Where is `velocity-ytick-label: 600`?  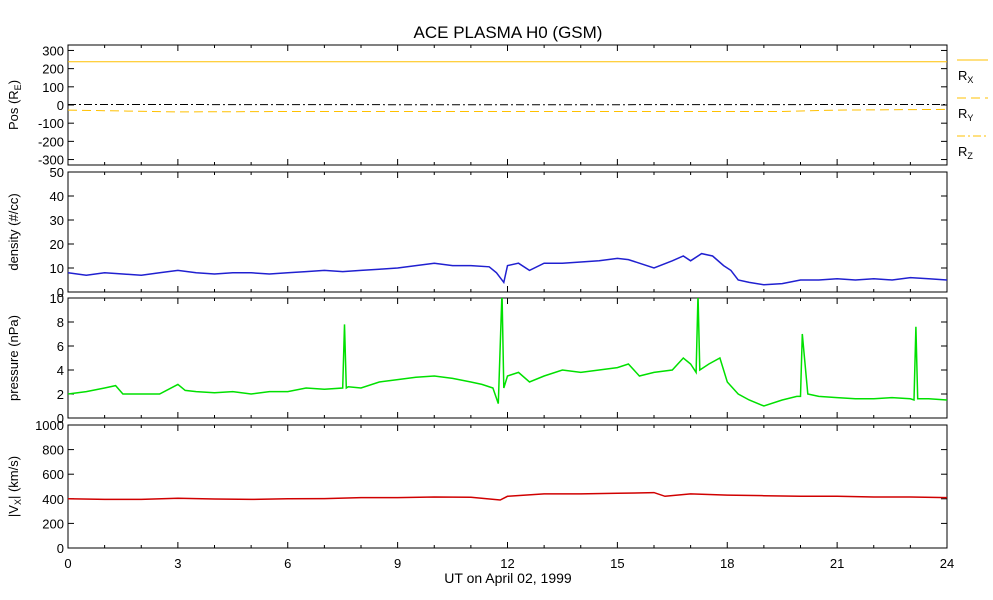
velocity-ytick-label: 600 is located at coordinates (53, 474).